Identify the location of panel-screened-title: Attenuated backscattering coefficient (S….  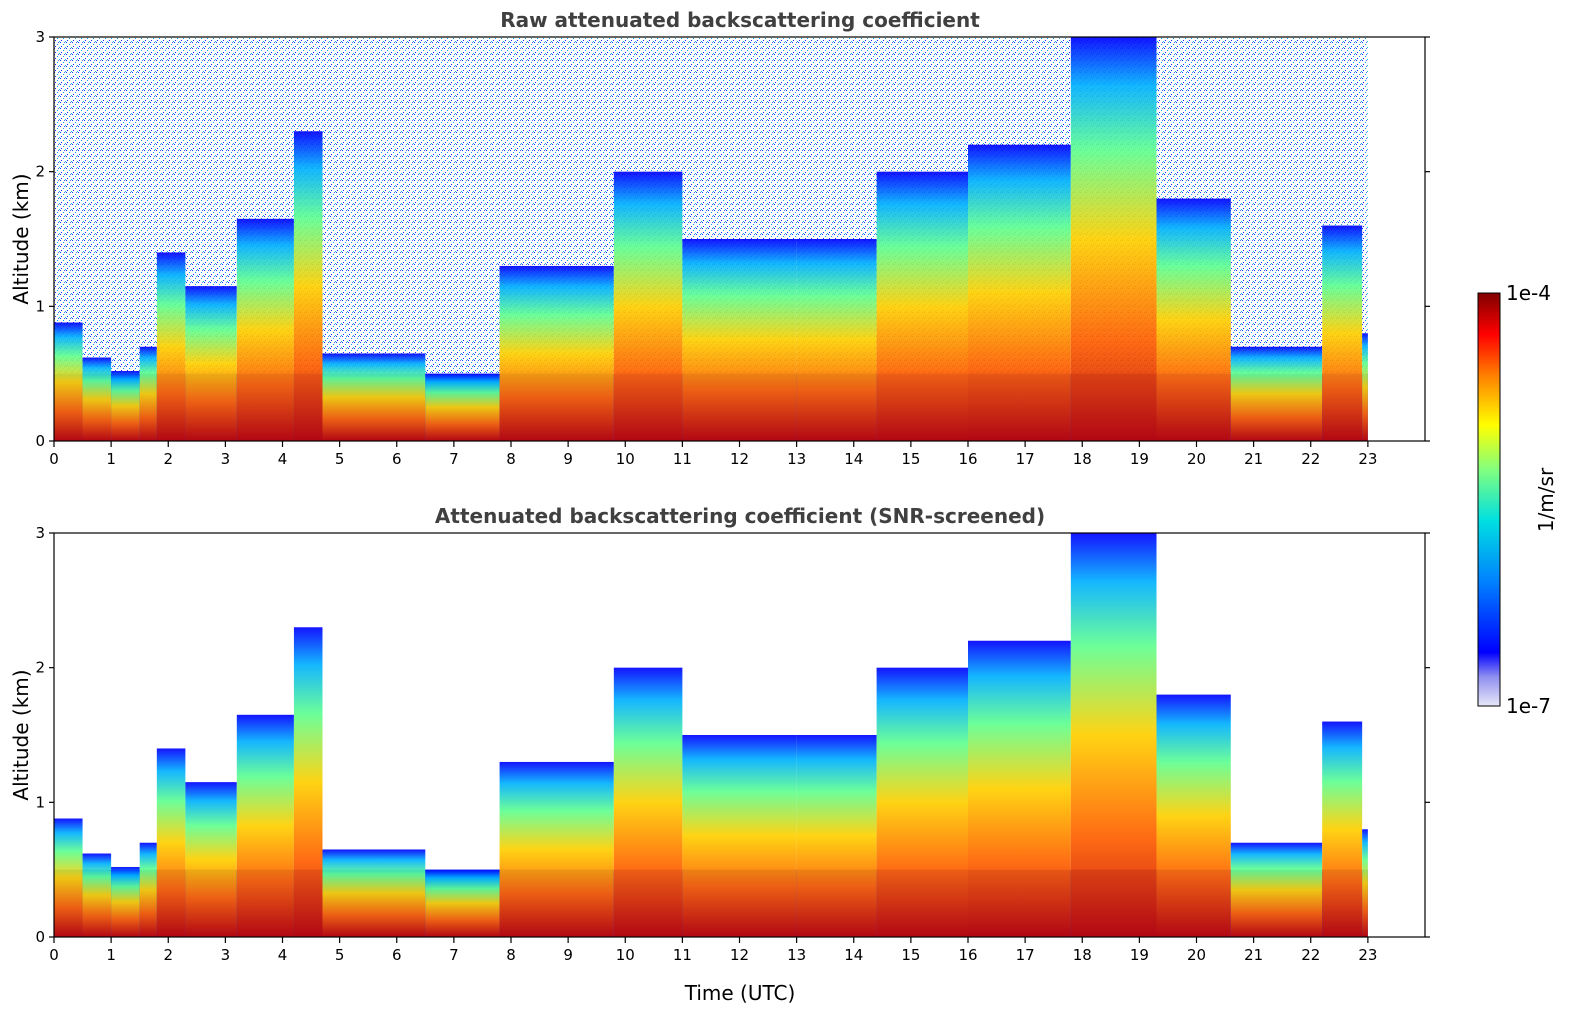
(740, 516).